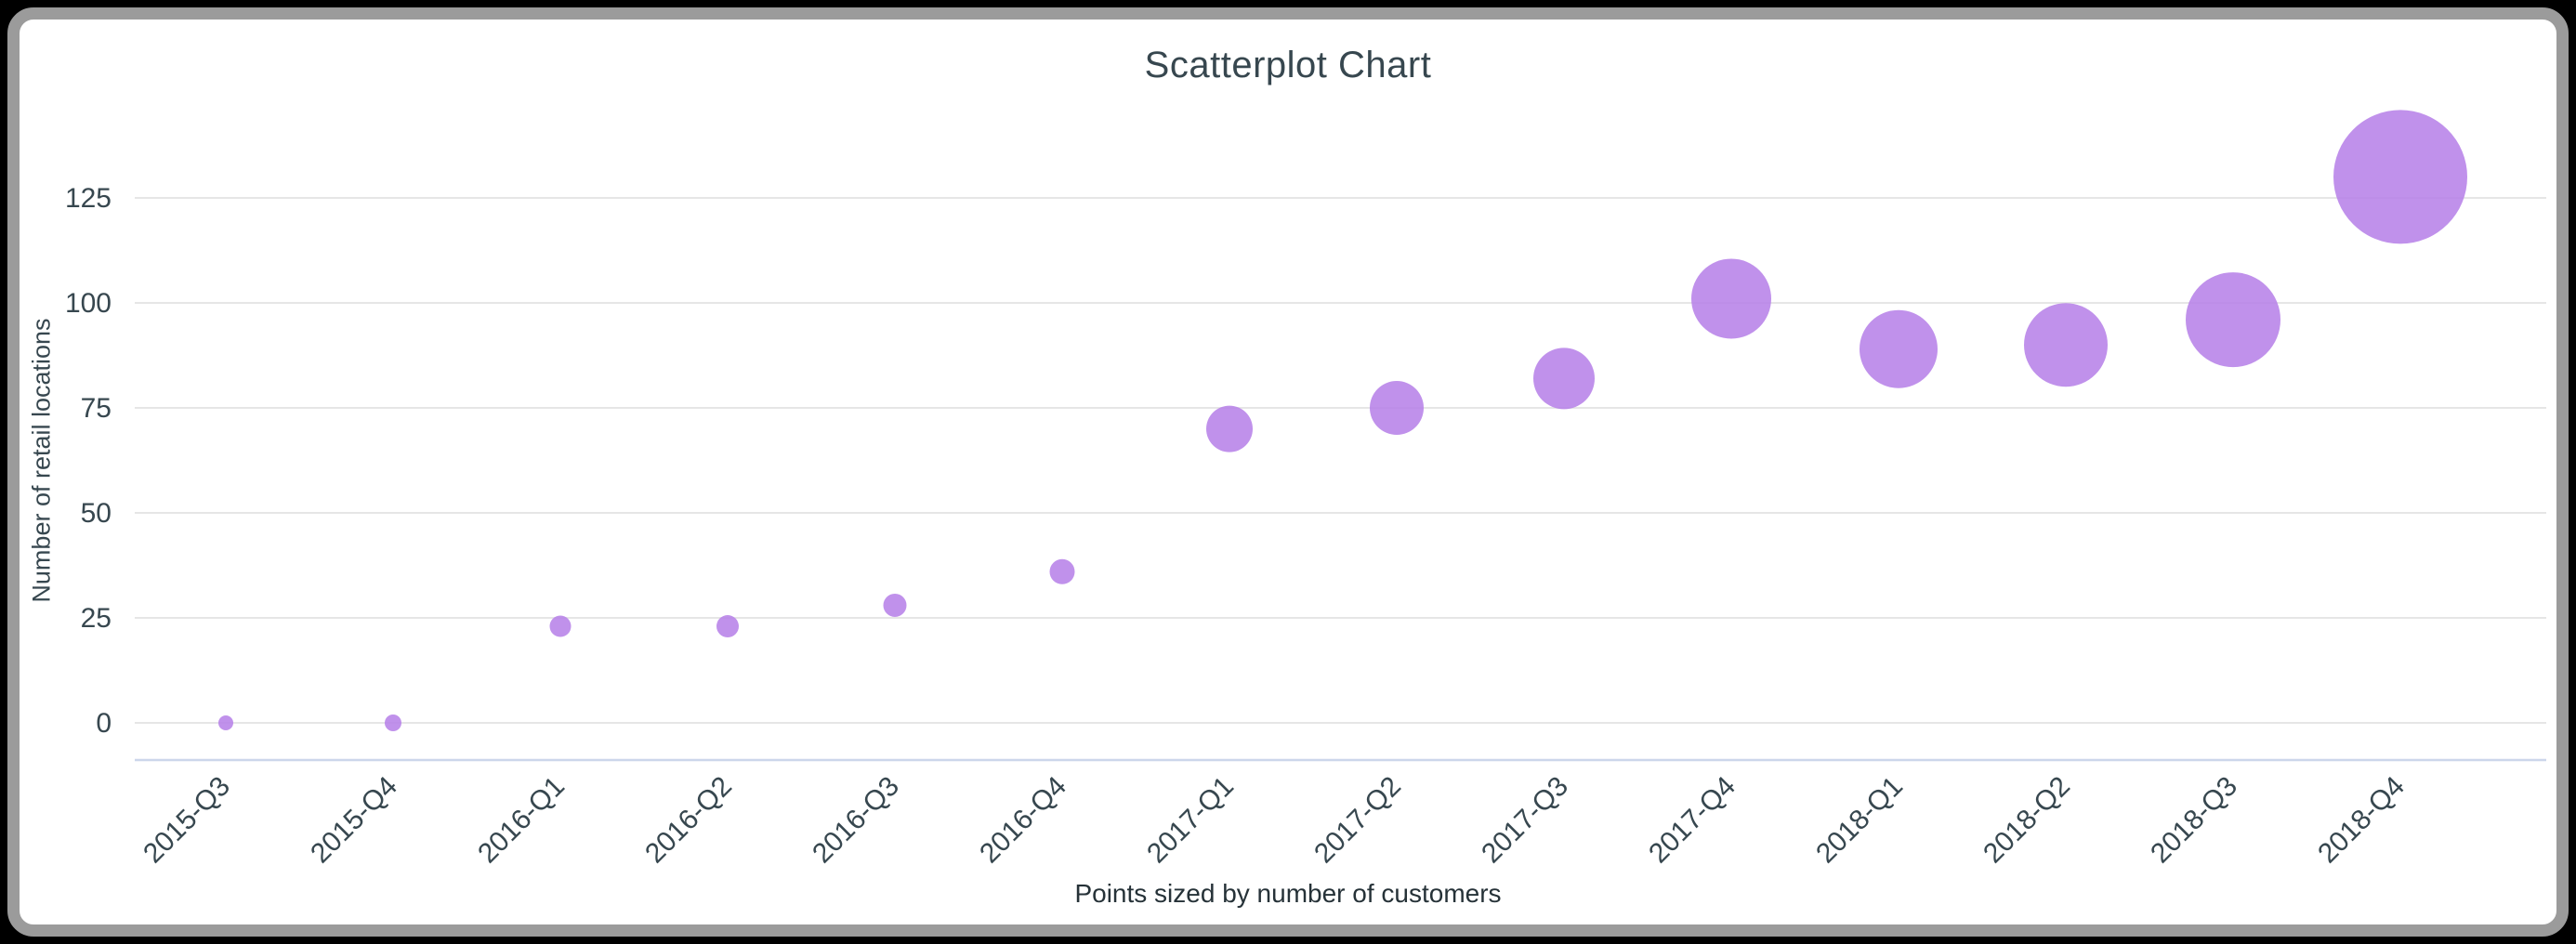 This screenshot has width=2576, height=944. Describe the element at coordinates (1288, 893) in the screenshot. I see `chart-caption: Points sized by number of customers` at that location.